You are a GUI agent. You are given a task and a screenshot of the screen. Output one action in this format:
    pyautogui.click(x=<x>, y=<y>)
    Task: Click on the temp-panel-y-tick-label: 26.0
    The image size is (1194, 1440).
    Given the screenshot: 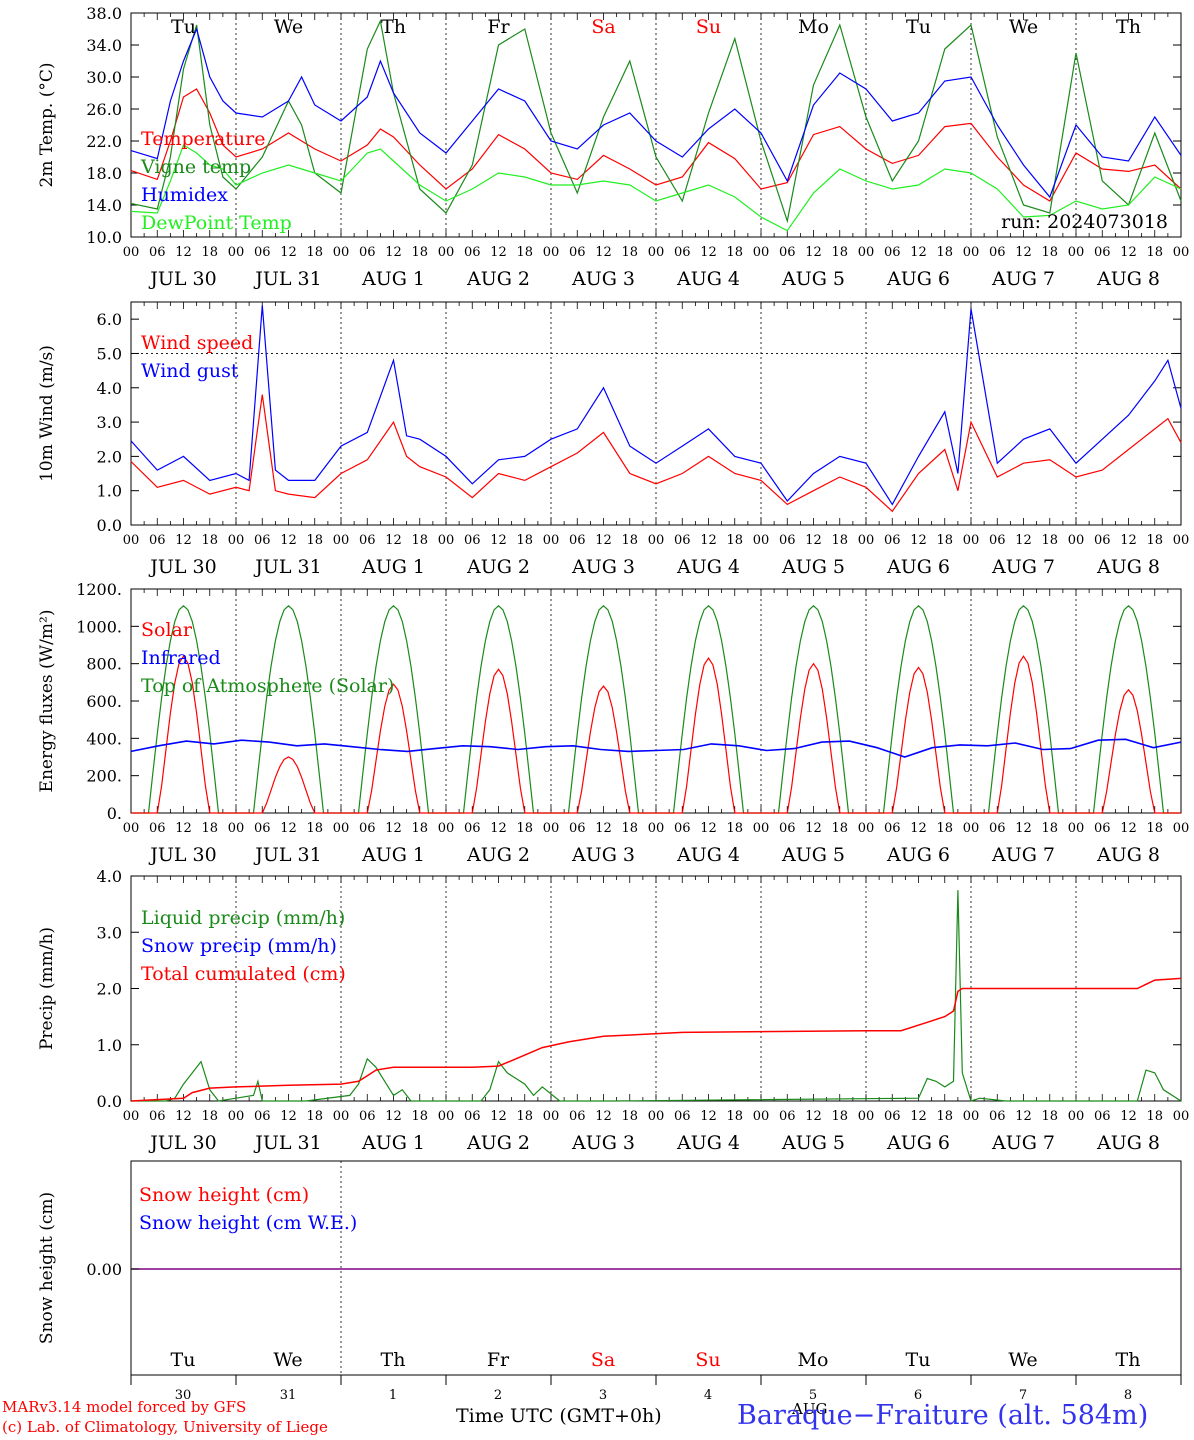 What is the action you would take?
    pyautogui.click(x=104, y=109)
    